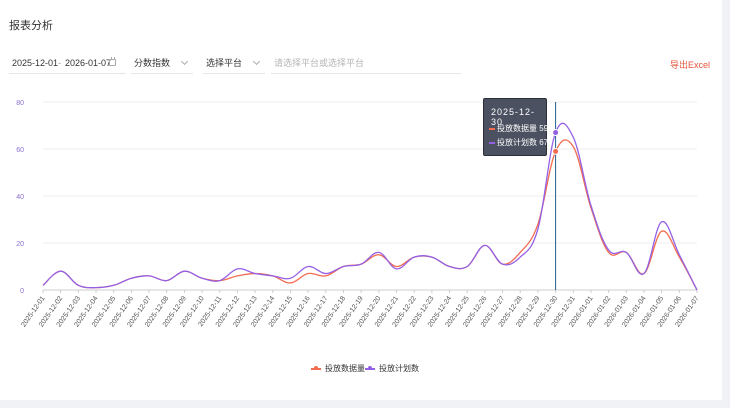 This screenshot has height=408, width=730. I want to click on calendar-icon, so click(112, 61).